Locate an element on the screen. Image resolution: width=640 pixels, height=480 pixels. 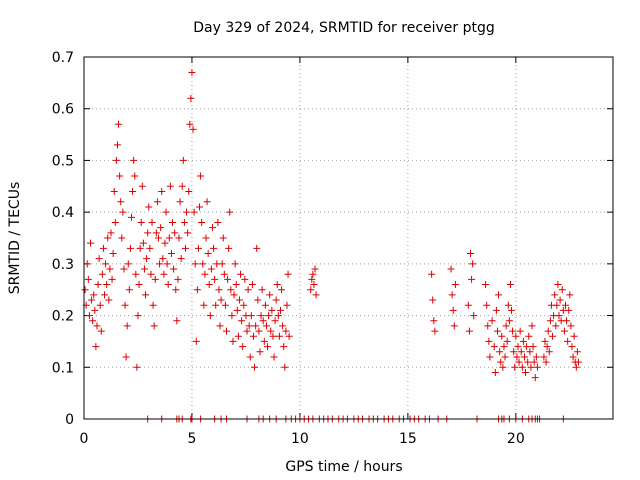
x-tick-labels: 0 5 10 15 20 is located at coordinates (302, 439).